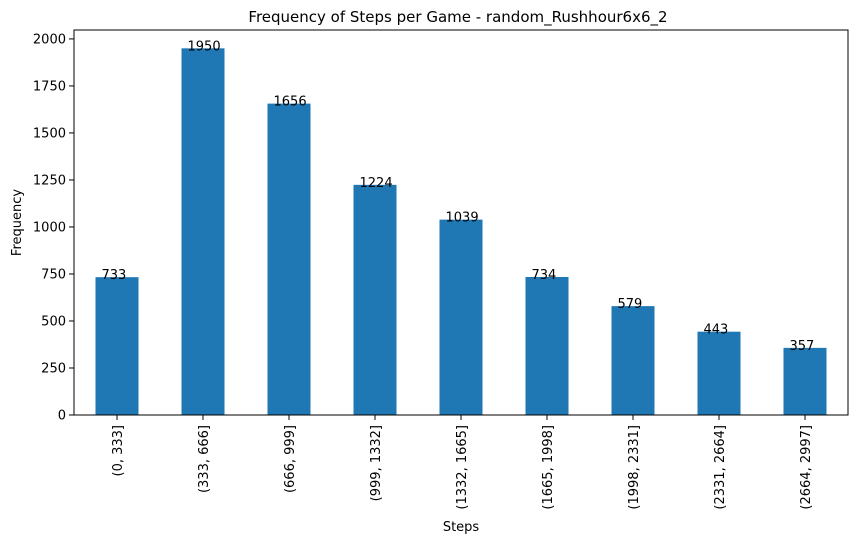  Describe the element at coordinates (802, 346) in the screenshot. I see `data-label-8: 357` at that location.